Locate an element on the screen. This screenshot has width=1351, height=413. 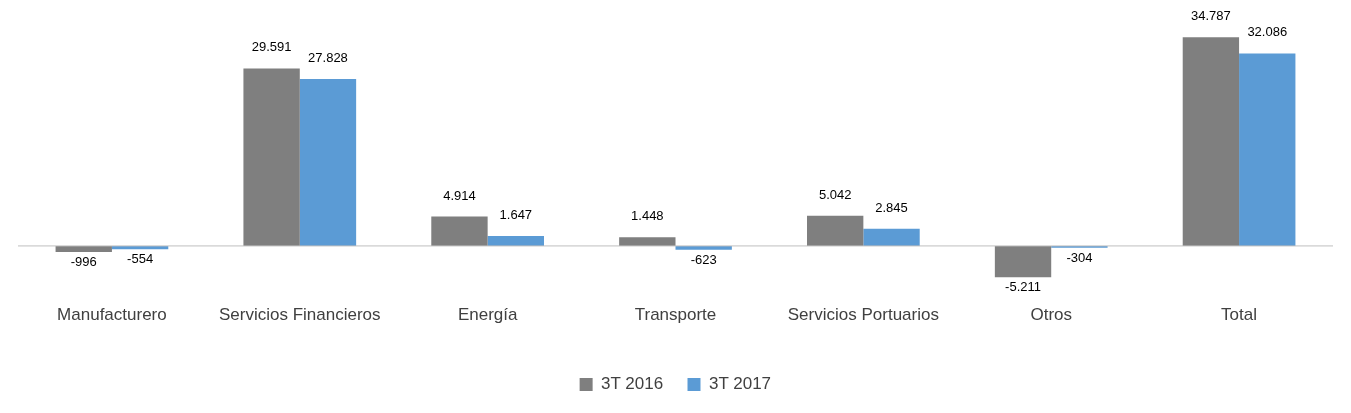
data-label: 27.828 is located at coordinates (328, 58).